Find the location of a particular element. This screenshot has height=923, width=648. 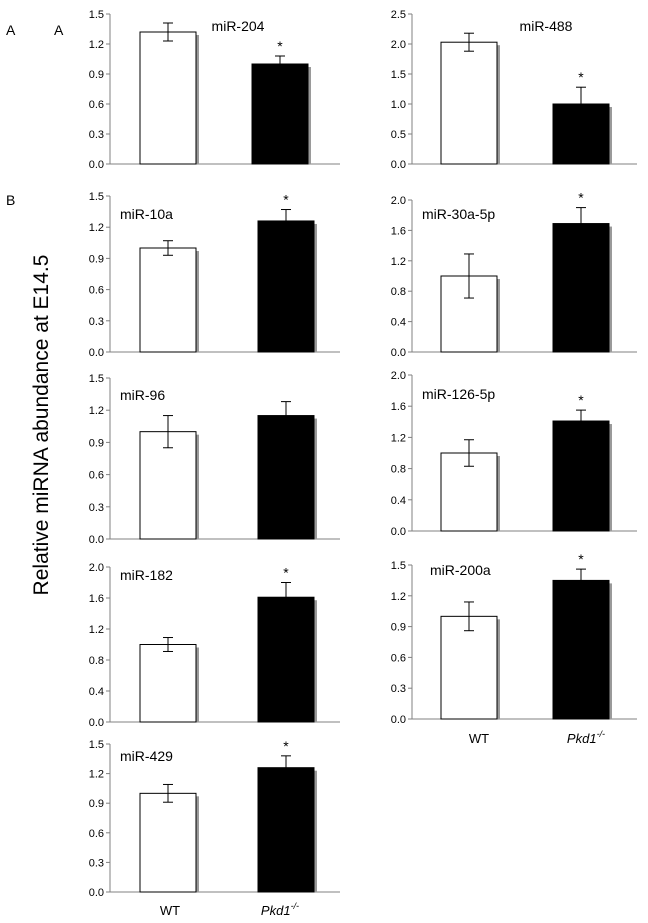

chart-panel-4: 0.0 0.3 0.6 0.9 1.2 1.5 miR-96 is located at coordinates (214, 459).